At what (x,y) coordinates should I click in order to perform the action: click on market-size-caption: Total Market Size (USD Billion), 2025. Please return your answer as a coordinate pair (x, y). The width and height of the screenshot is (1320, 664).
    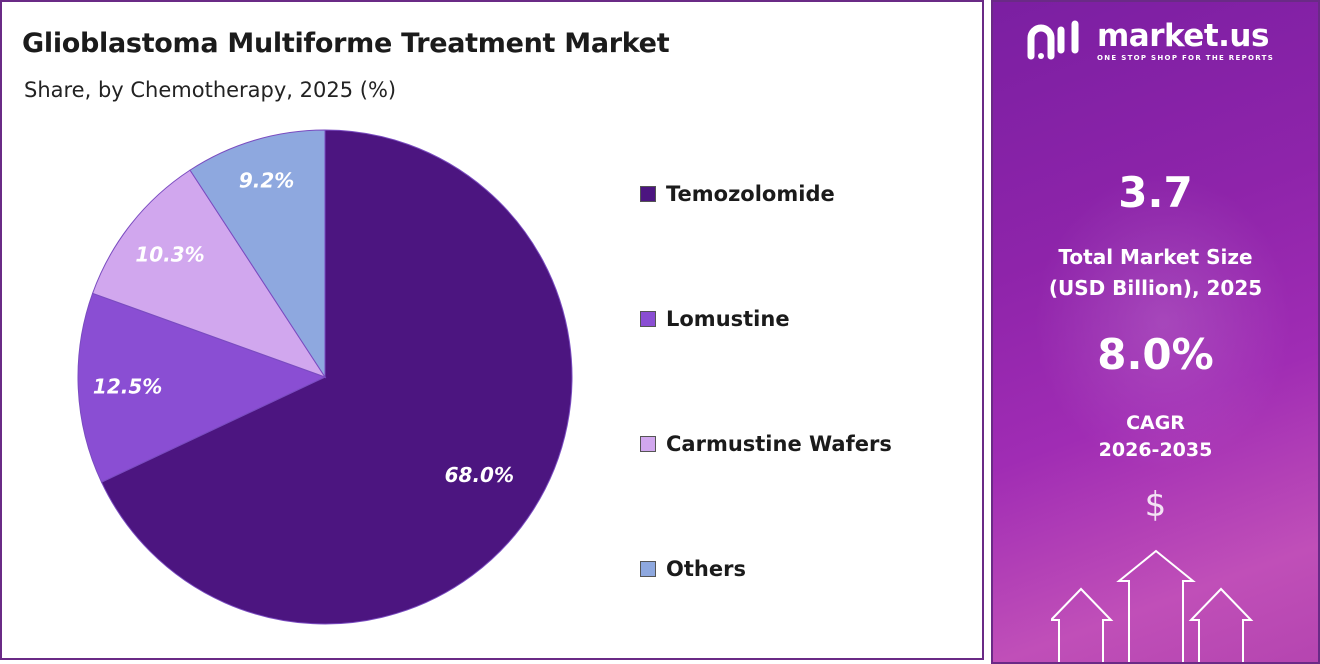
    Looking at the image, I should click on (1155, 273).